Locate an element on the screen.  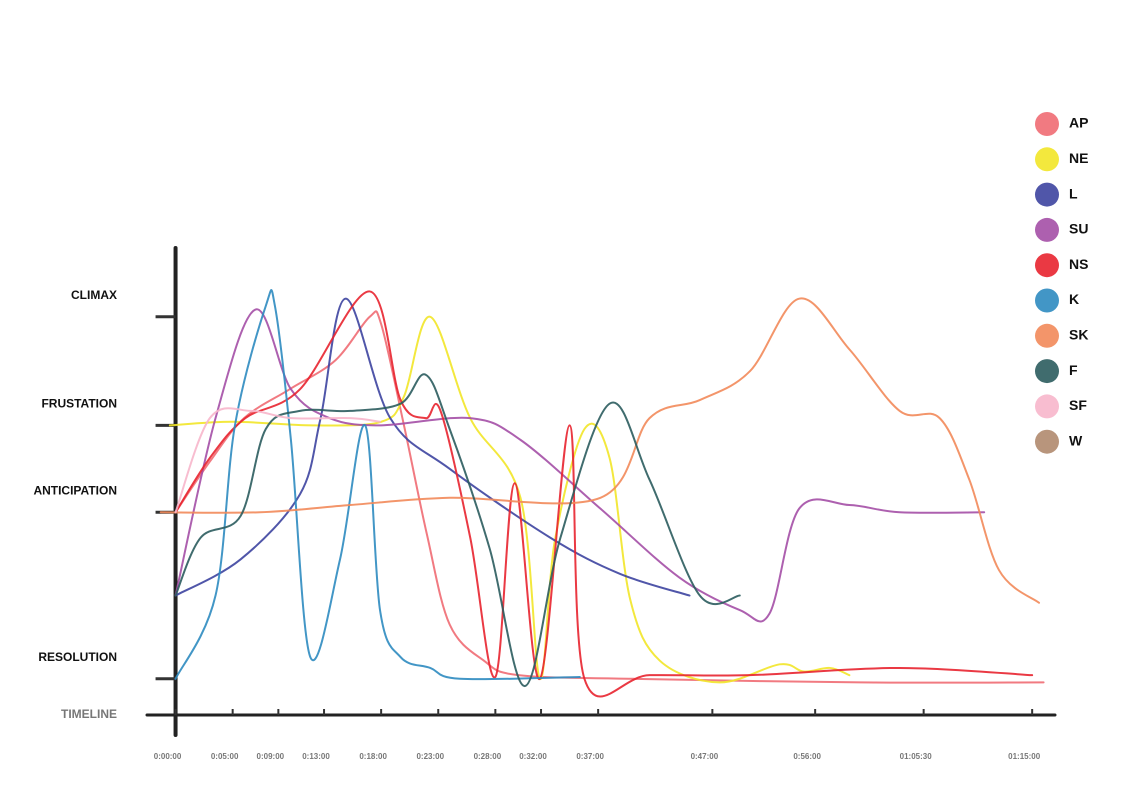
x-tick-label: 0:32:00 is located at coordinates (533, 756).